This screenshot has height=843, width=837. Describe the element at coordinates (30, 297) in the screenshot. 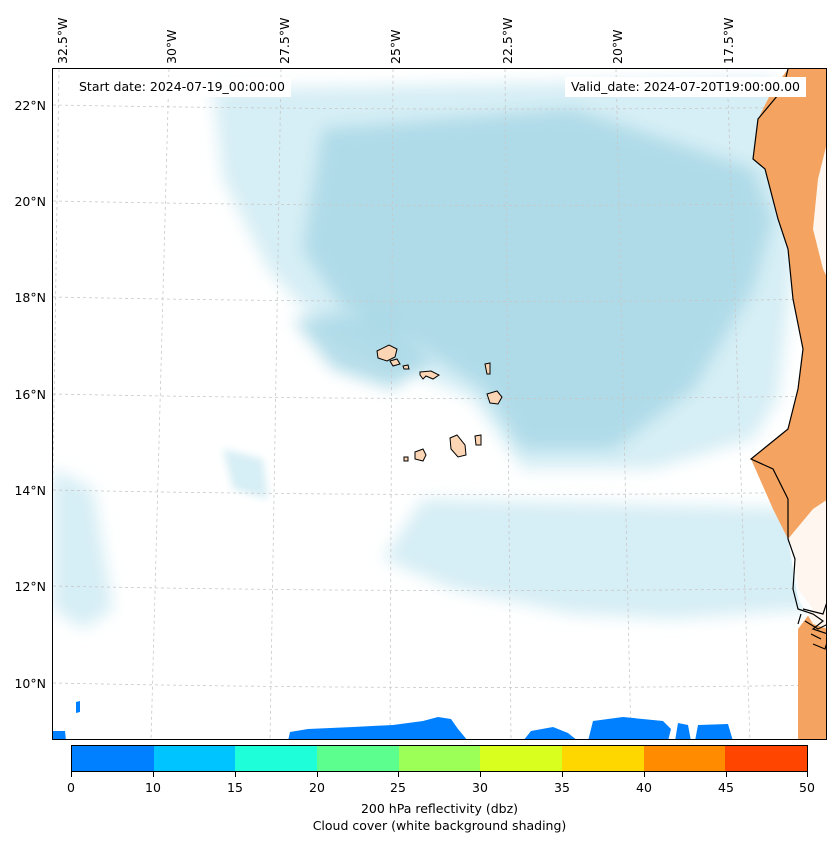

I see `lat-label-18n: 18°N` at that location.